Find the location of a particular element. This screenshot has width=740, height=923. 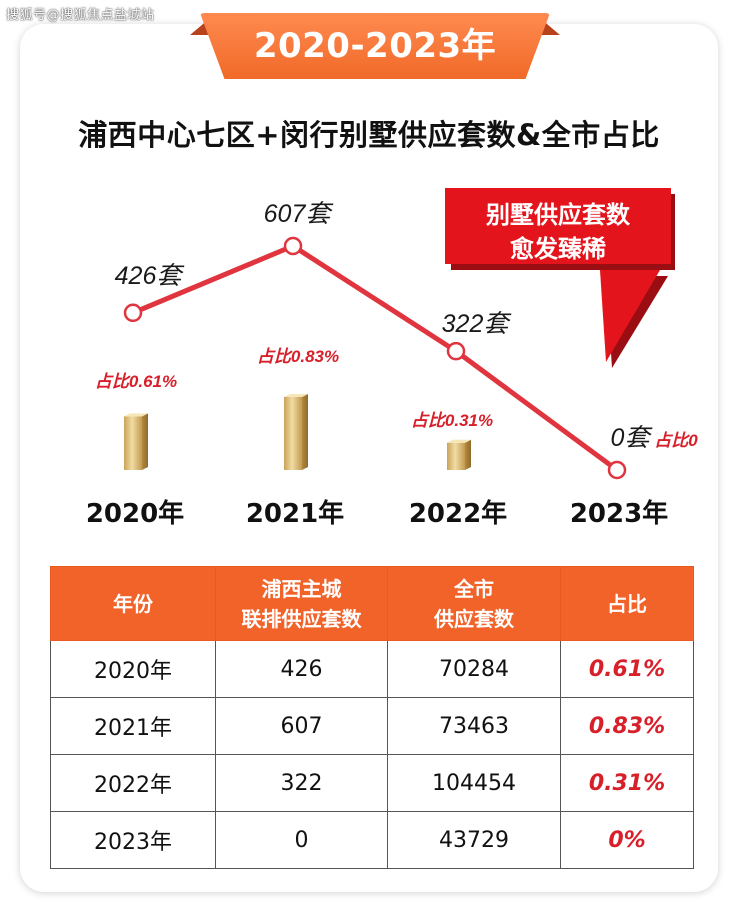

cell-year: 2021年 is located at coordinates (133, 726).